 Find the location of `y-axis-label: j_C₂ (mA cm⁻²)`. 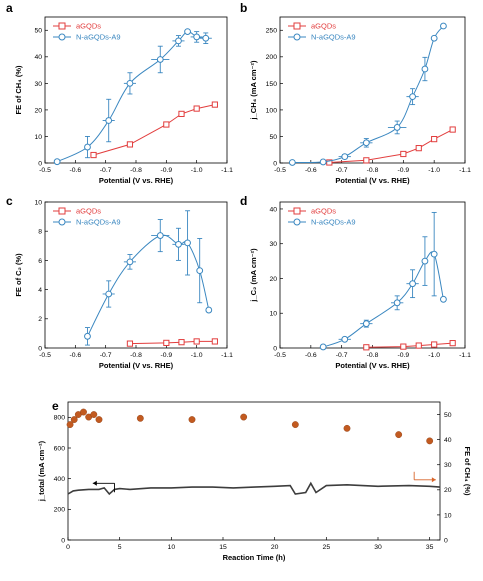

y-axis-label: j_C₂ (mA cm⁻²) is located at coordinates (253, 275).